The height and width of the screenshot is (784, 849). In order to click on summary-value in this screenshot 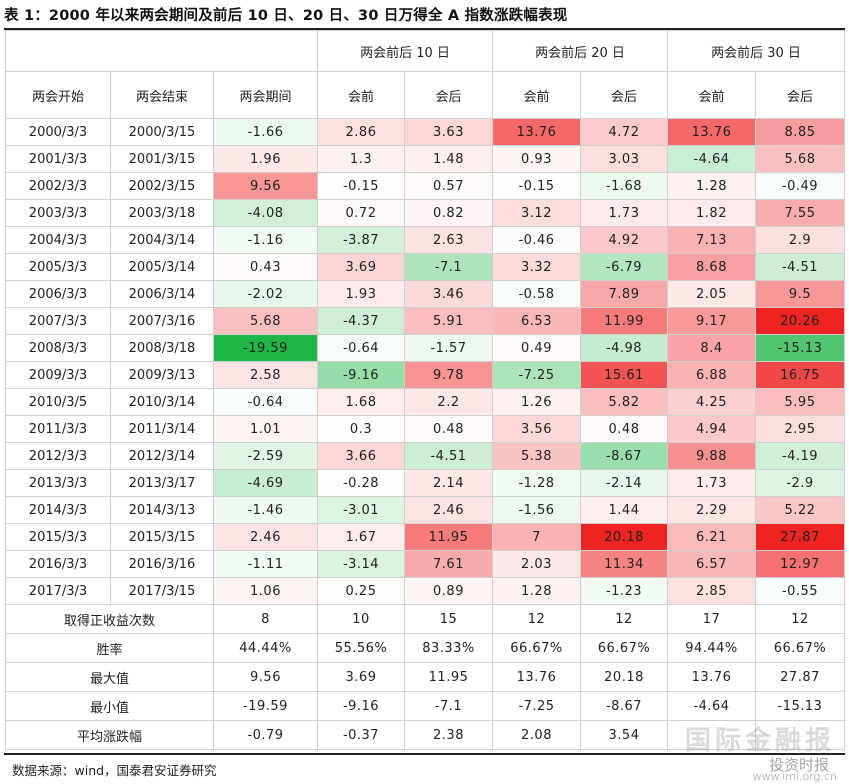, I will do `click(712, 735)`.